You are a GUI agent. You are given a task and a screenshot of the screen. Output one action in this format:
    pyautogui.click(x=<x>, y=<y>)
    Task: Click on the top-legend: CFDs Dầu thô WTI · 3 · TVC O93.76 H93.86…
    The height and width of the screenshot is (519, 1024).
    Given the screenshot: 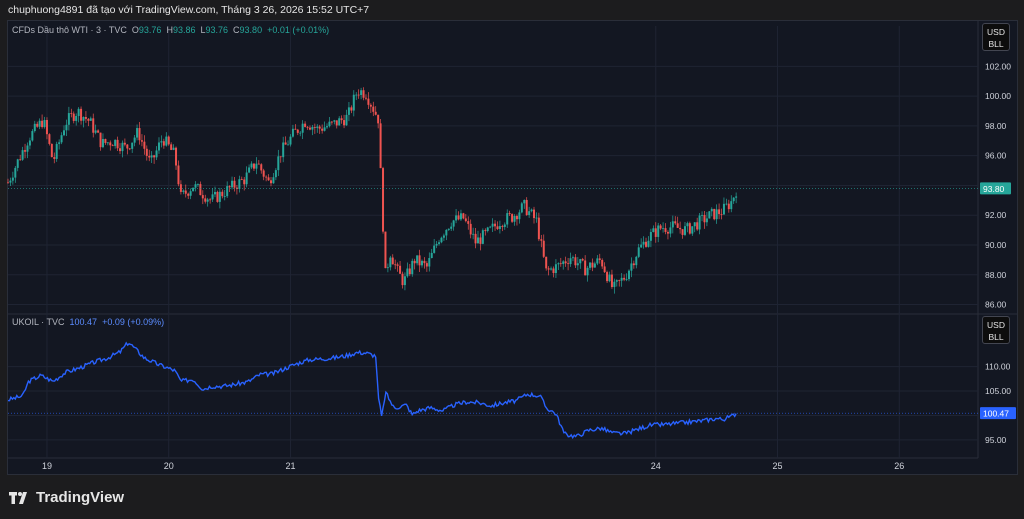 What is the action you would take?
    pyautogui.click(x=170, y=30)
    